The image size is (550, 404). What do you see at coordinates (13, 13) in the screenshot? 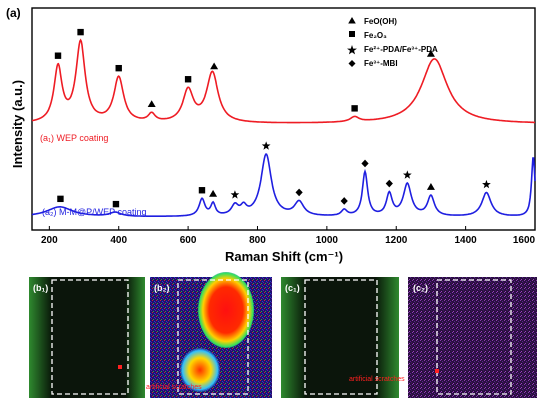
I see `panel-label-a: (a)` at bounding box center [13, 13].